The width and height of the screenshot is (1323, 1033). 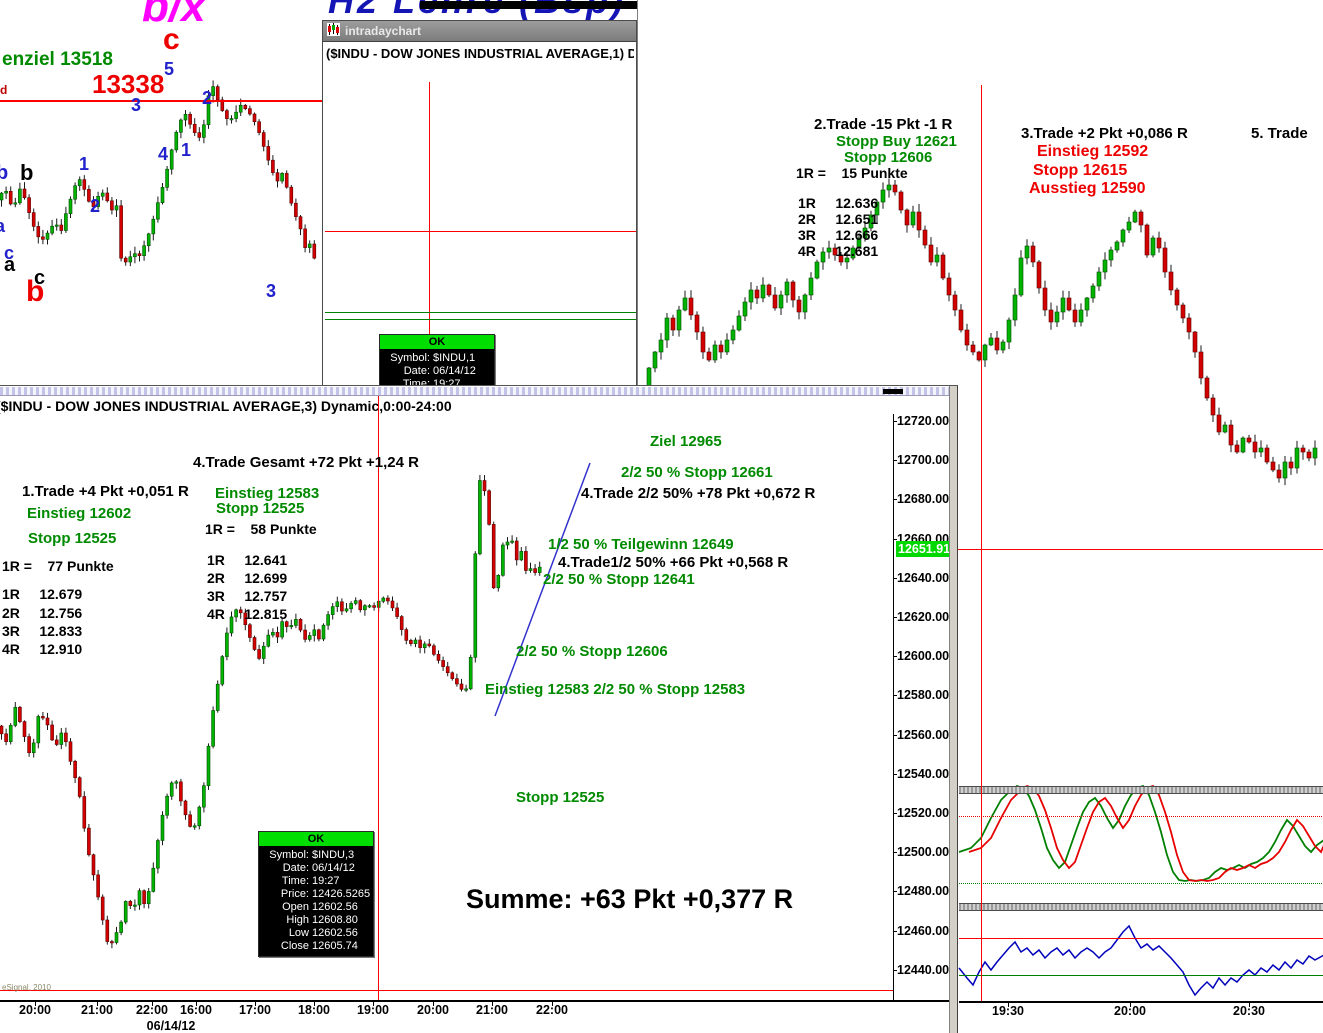 I want to click on momentum-lower-line, so click(x=1141, y=975).